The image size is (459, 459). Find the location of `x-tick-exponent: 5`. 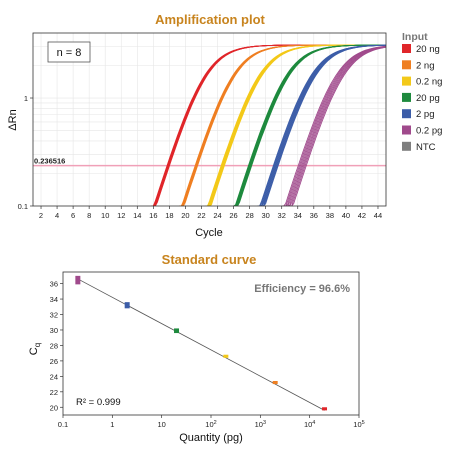

x-tick-exponent: 5 is located at coordinates (363, 423).